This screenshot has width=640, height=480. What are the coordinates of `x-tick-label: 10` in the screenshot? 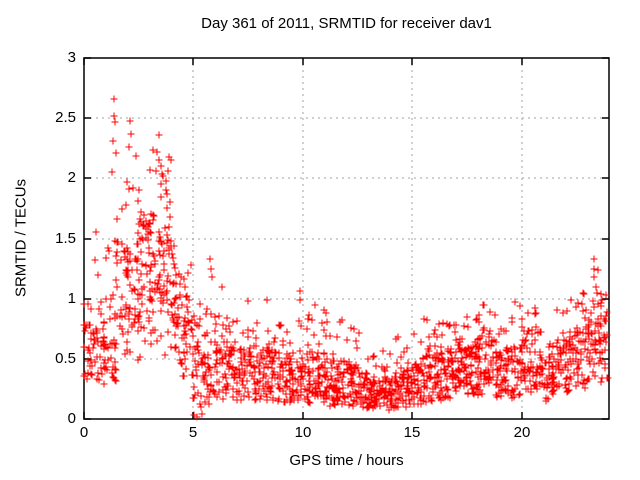 It's located at (303, 432).